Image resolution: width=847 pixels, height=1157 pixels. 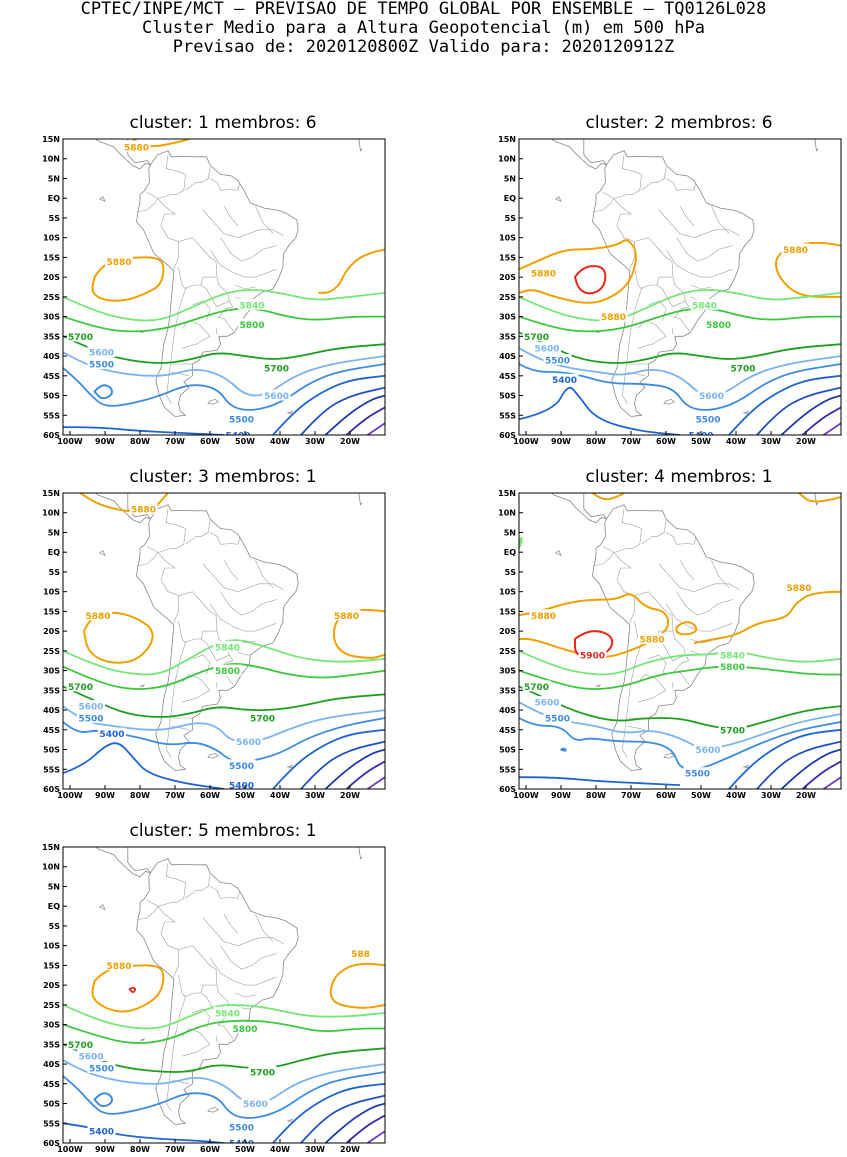 What do you see at coordinates (262, 719) in the screenshot?
I see `contour-label: 5700` at bounding box center [262, 719].